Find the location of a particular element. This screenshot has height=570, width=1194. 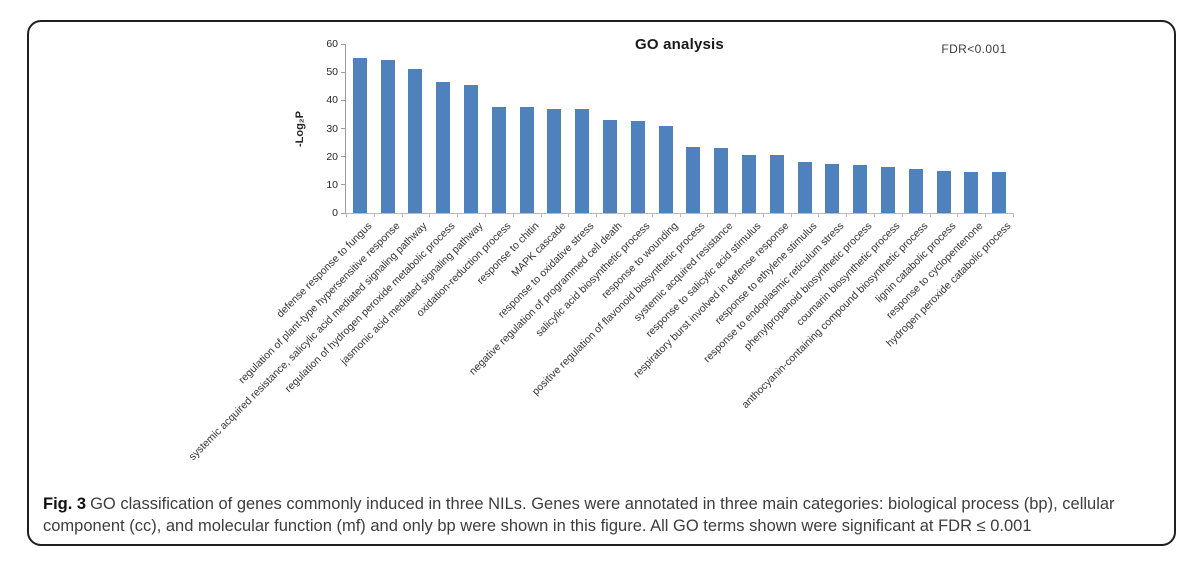

caption-label: Fig. 3 is located at coordinates (65, 504).